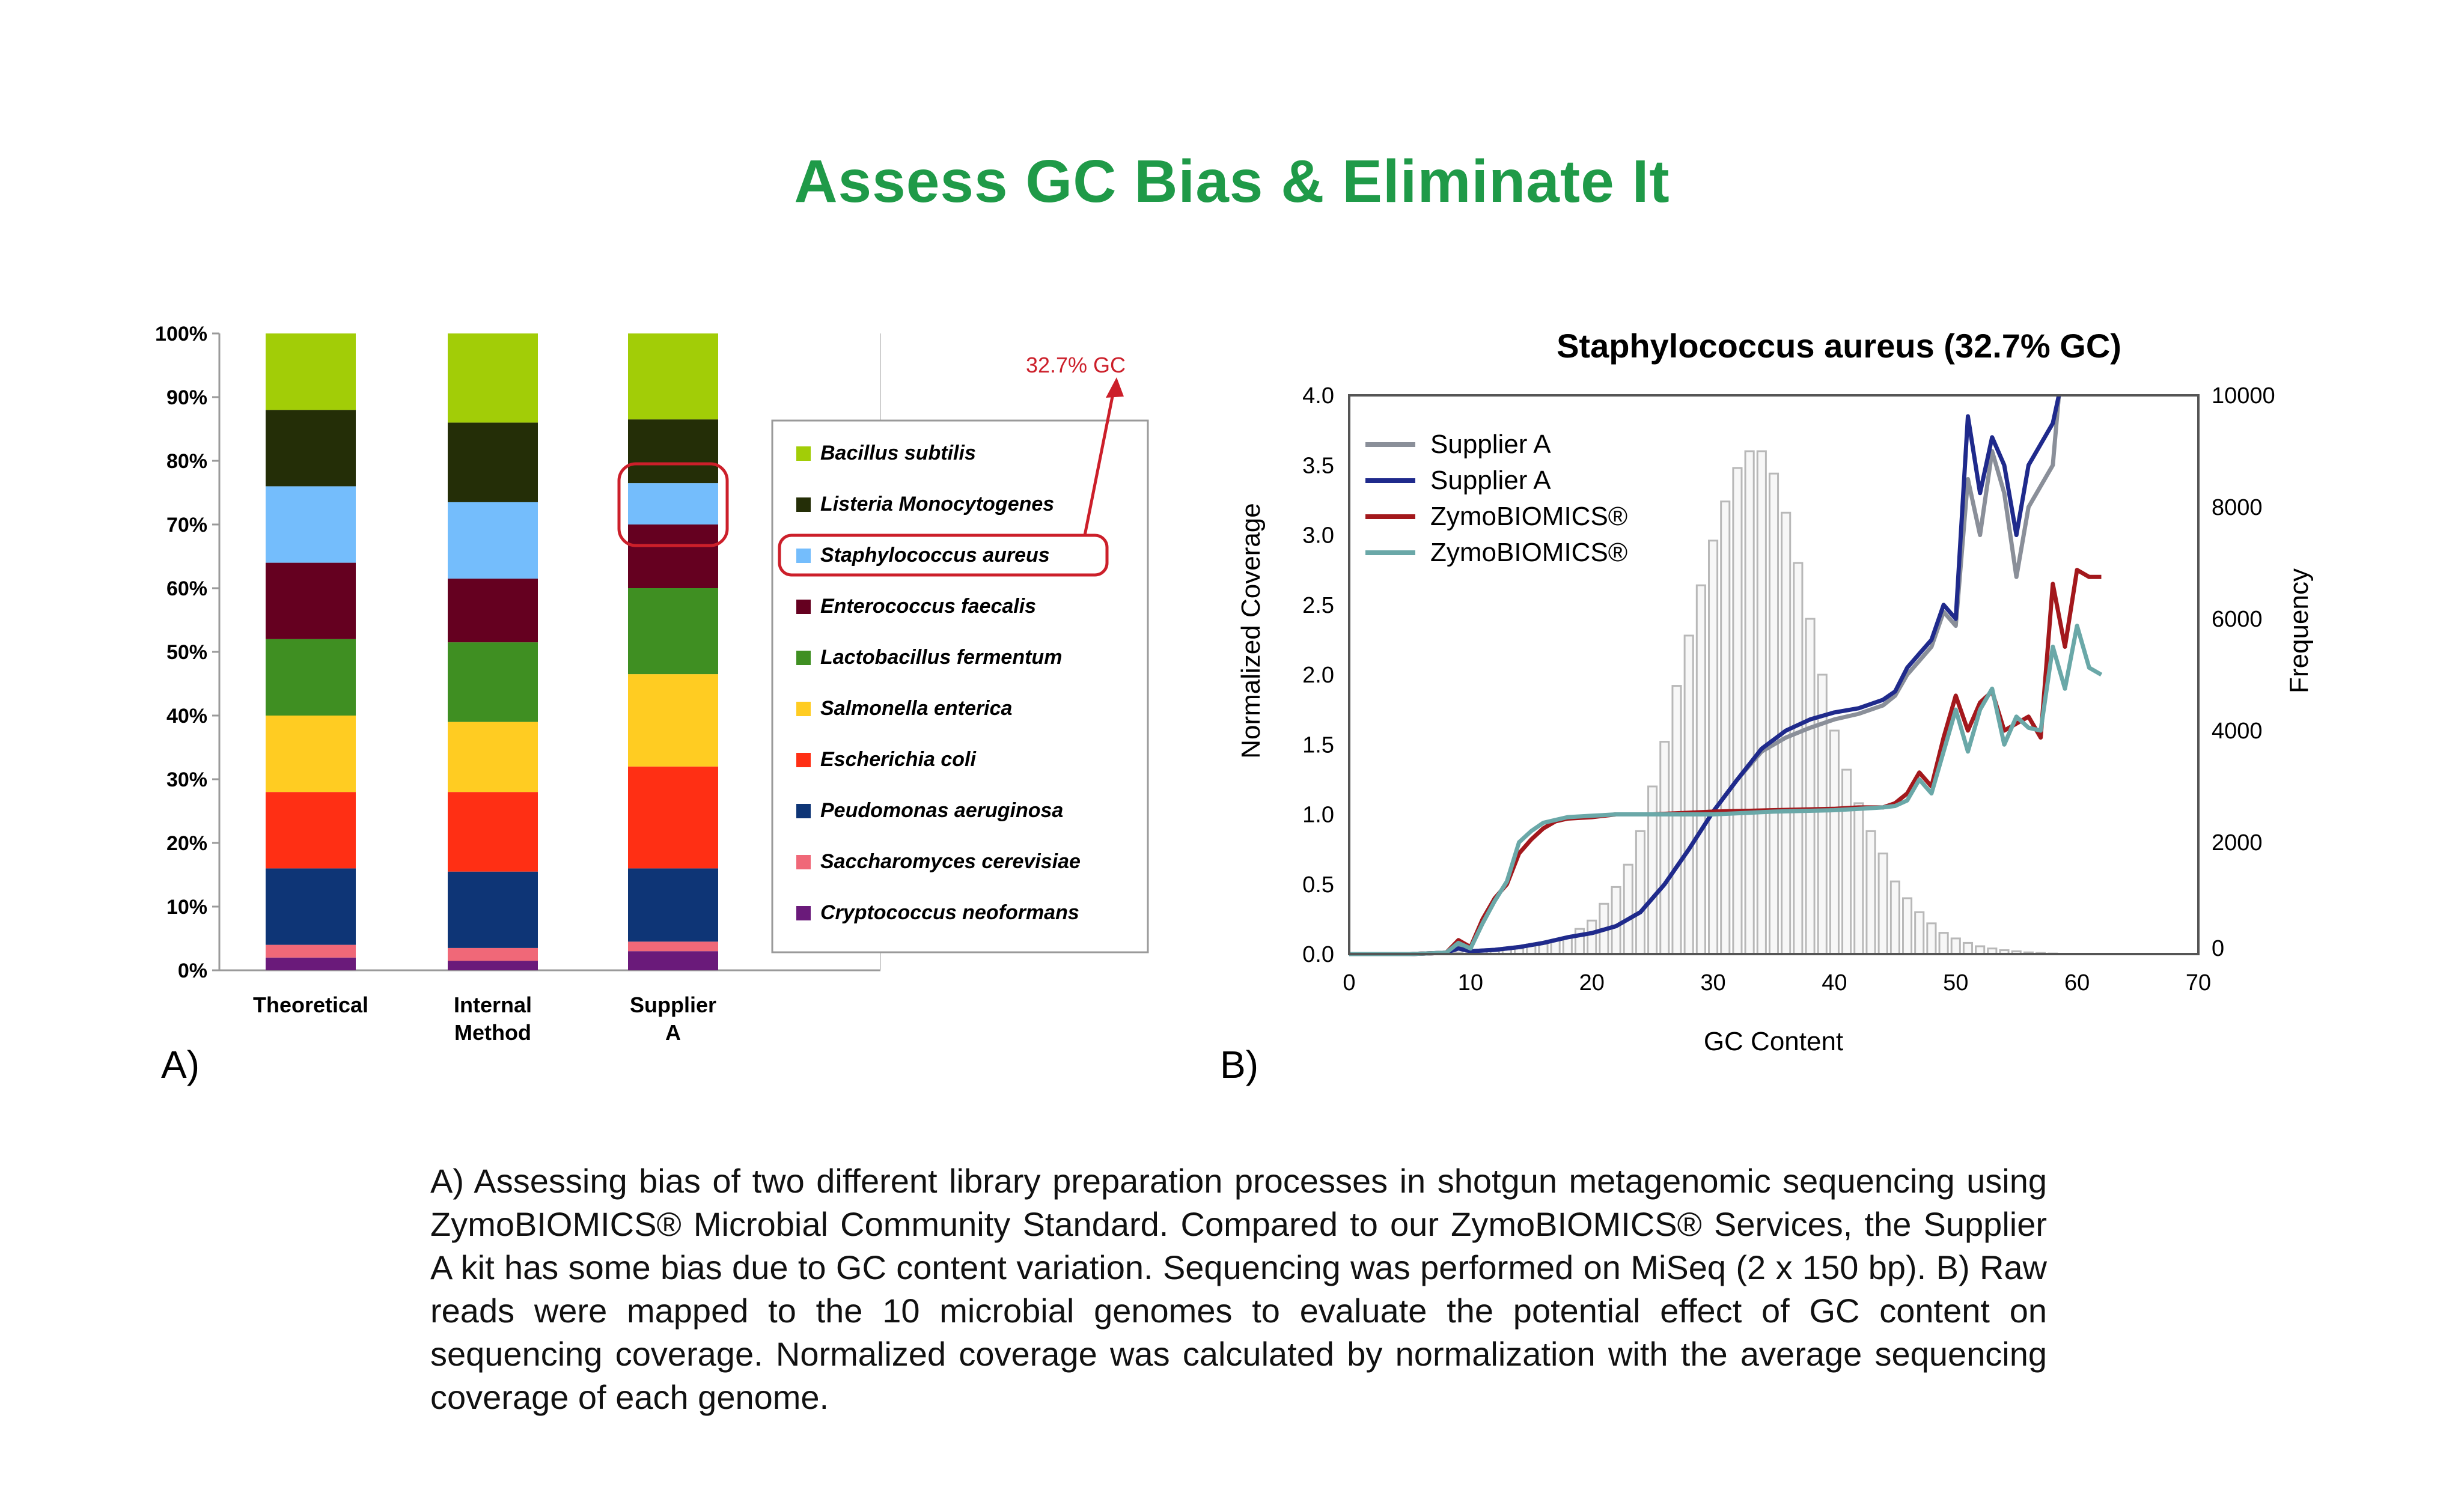 Image resolution: width=2464 pixels, height=1502 pixels. I want to click on y-tick-label: 80%, so click(186, 461).